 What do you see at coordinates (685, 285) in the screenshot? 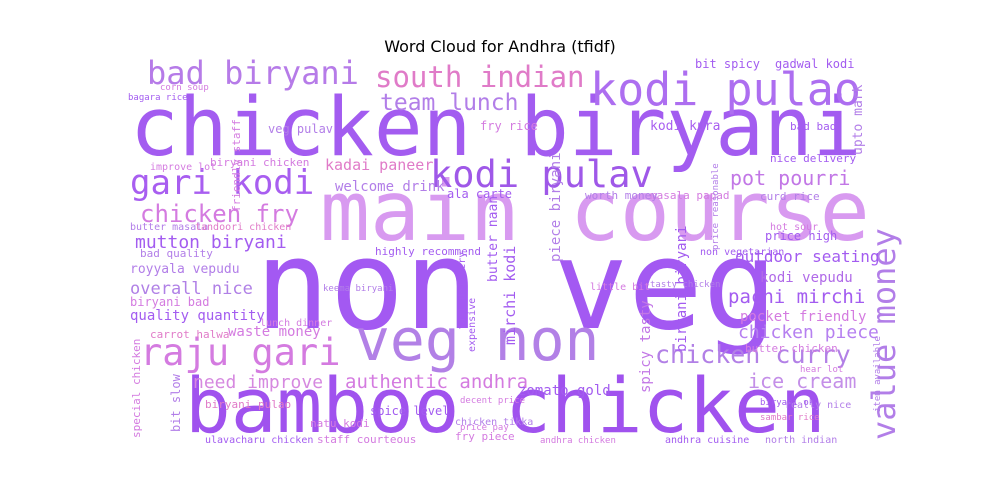
I see `word: tasty chicken` at bounding box center [685, 285].